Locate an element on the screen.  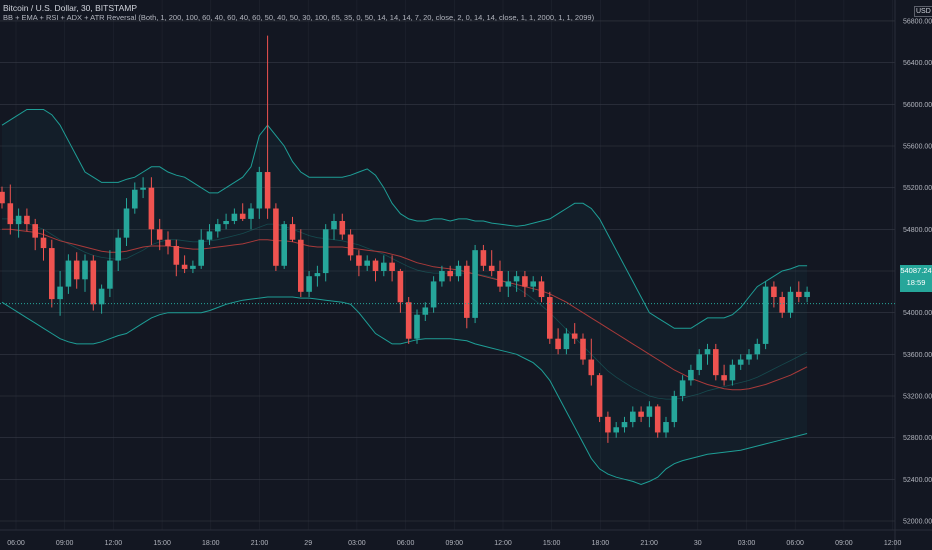
y-tick-label: 55600.00 is located at coordinates (917, 146).